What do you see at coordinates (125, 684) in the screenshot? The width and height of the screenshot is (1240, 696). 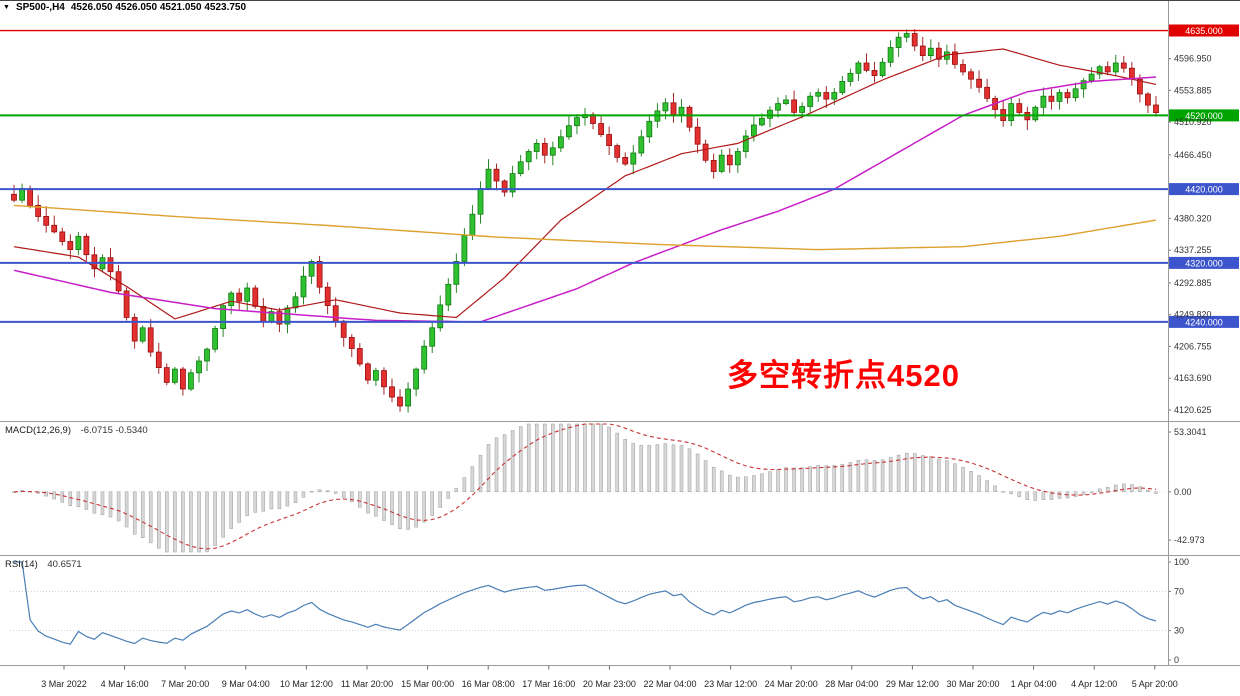 I see `time-axis-label: 4 Mar 16:00` at bounding box center [125, 684].